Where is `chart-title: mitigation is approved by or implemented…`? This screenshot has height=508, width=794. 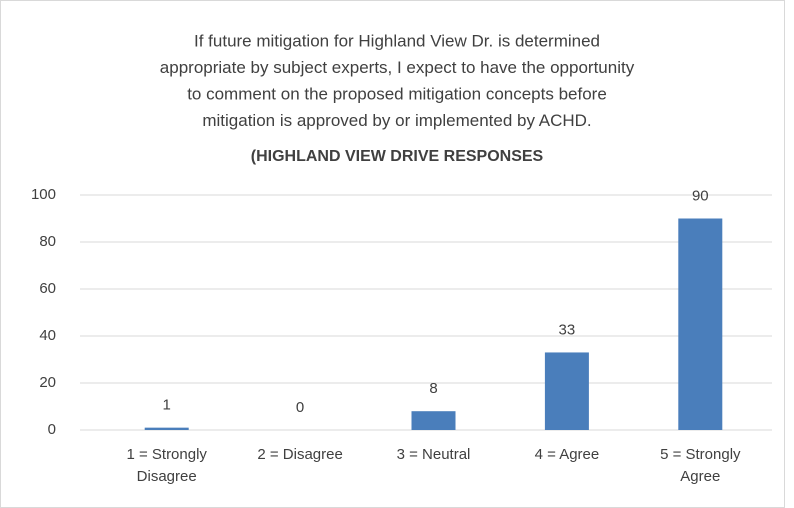
chart-title: mitigation is approved by or implemented… is located at coordinates (396, 120).